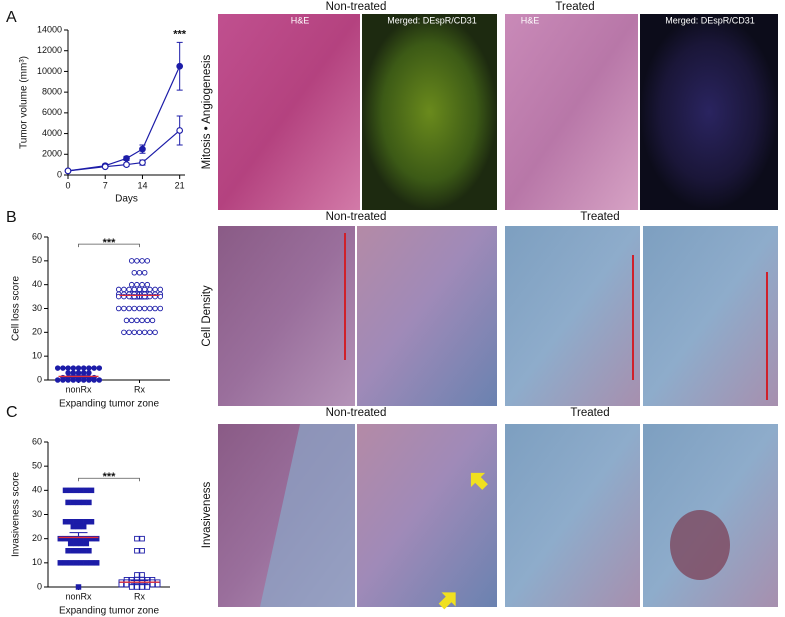  I want to click on y-tick-label: 10, so click(37, 356).